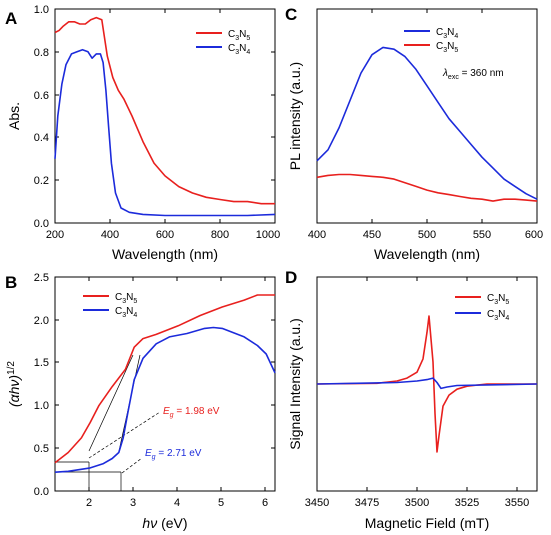  What do you see at coordinates (221, 503) in the screenshot?
I see `x-tick-label: 5` at bounding box center [221, 503].